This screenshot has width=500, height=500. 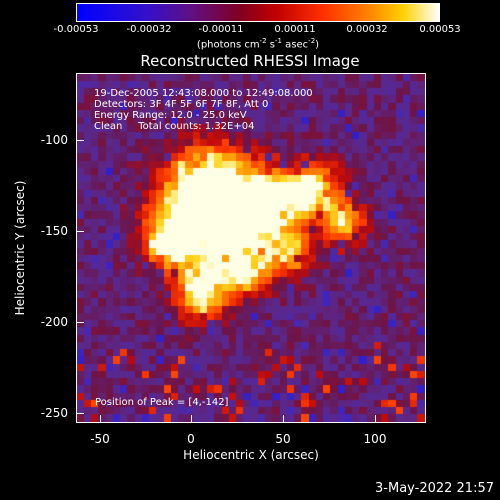 What do you see at coordinates (54, 322) in the screenshot?
I see `y-tick-label: -200` at bounding box center [54, 322].